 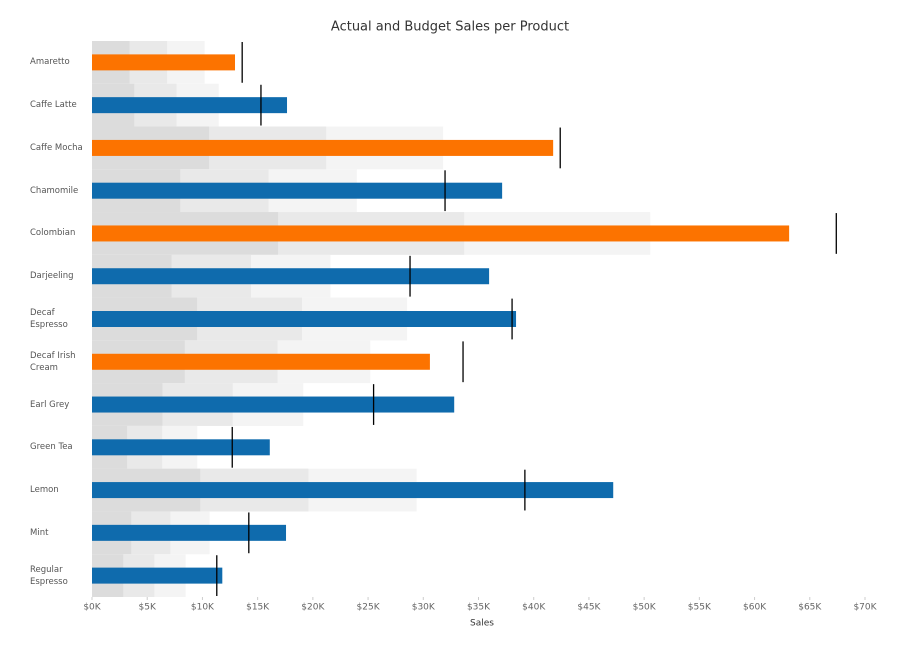 What do you see at coordinates (865, 608) in the screenshot?
I see `x-tick-label: $70K` at bounding box center [865, 608].